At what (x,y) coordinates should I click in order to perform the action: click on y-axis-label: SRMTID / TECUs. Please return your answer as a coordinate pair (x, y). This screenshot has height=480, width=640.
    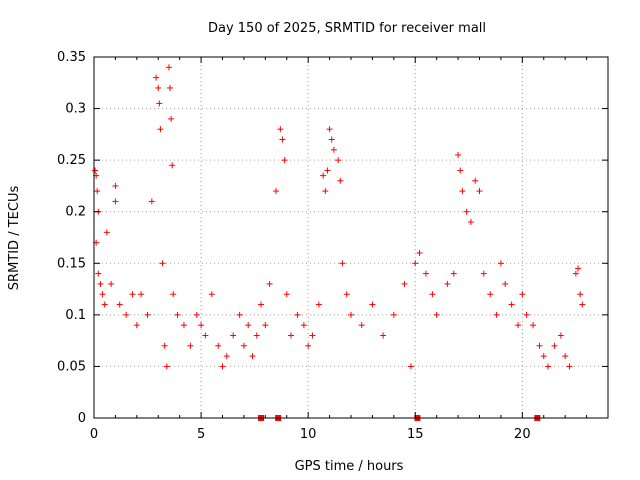
    Looking at the image, I should click on (14, 238).